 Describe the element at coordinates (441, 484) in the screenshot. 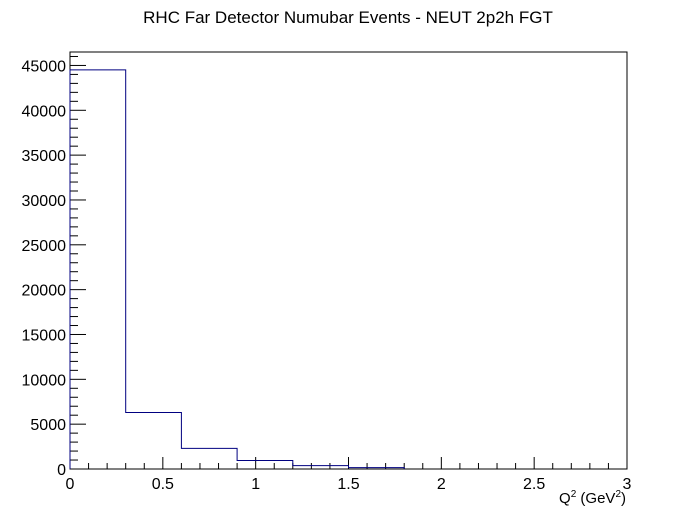

I see `x-tick-label: 2` at that location.